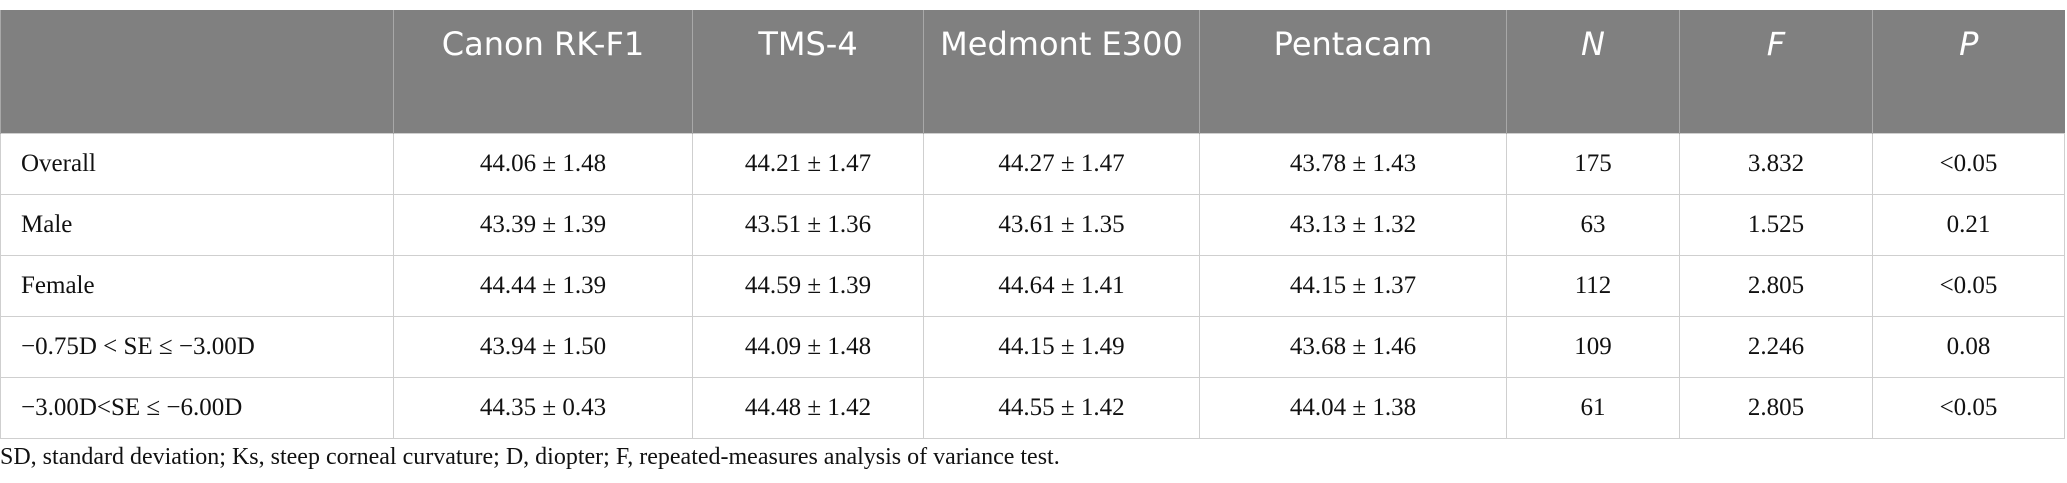 This screenshot has height=483, width=2067. I want to click on table-cell: 61, so click(1593, 408).